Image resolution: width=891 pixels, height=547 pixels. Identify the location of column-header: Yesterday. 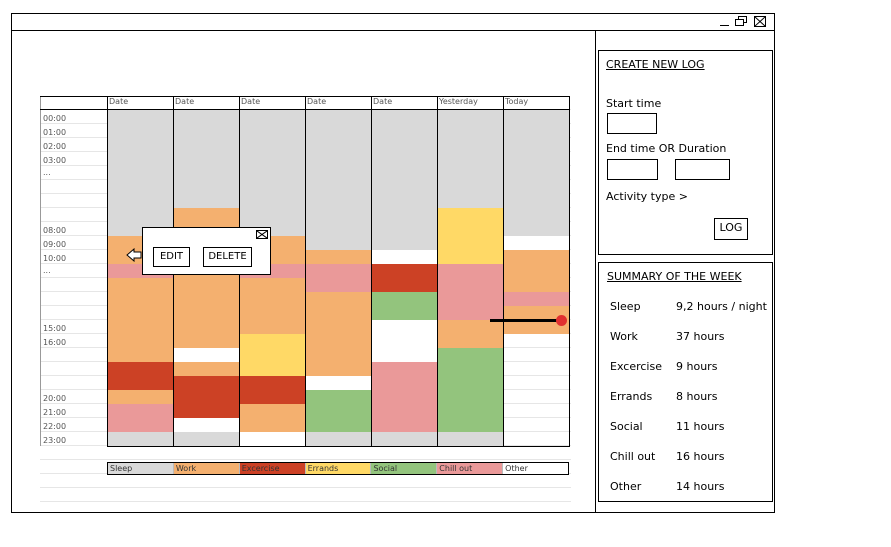
(458, 101).